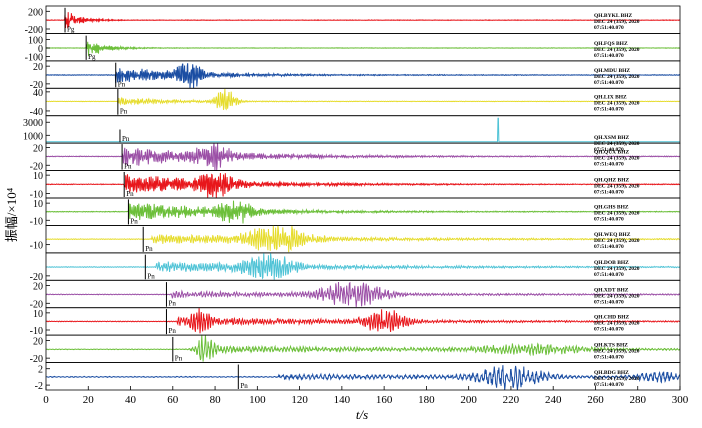  I want to click on y-axis-label: 振幅/×10⁴, so click(11, 214).